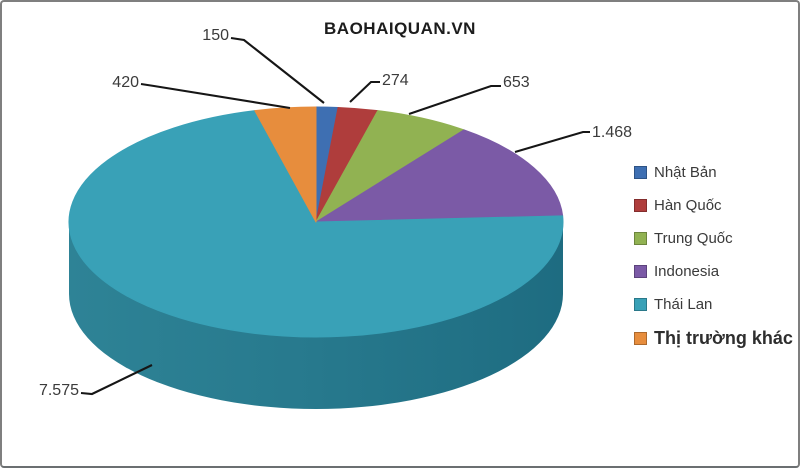 The width and height of the screenshot is (800, 468). What do you see at coordinates (713, 304) in the screenshot?
I see `legend-item-thai-lan: Thái Lan` at bounding box center [713, 304].